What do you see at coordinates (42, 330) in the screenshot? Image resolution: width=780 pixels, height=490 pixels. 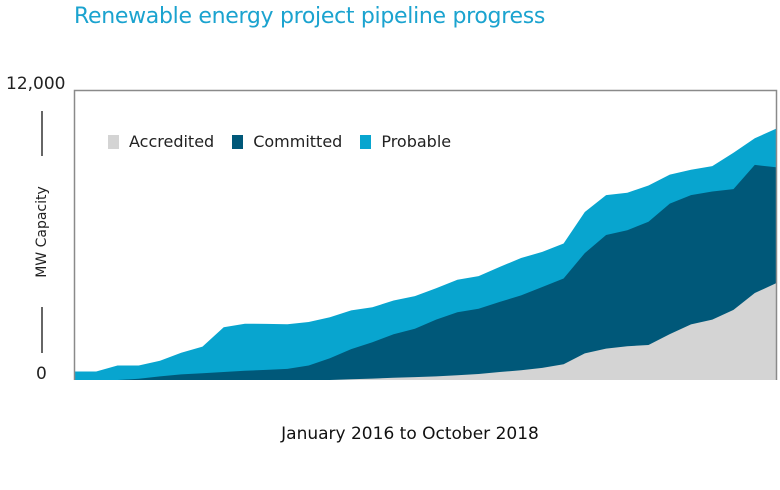 I see `y-label-line-bottom` at bounding box center [42, 330].